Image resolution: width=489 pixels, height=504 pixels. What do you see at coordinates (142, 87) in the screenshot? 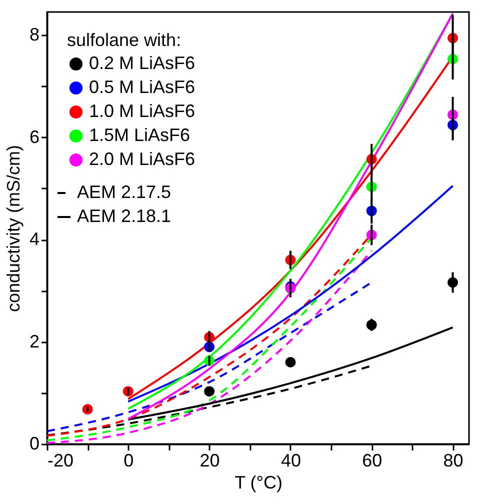
I see `legend-label: 0.5 M LiAsF6` at bounding box center [142, 87].